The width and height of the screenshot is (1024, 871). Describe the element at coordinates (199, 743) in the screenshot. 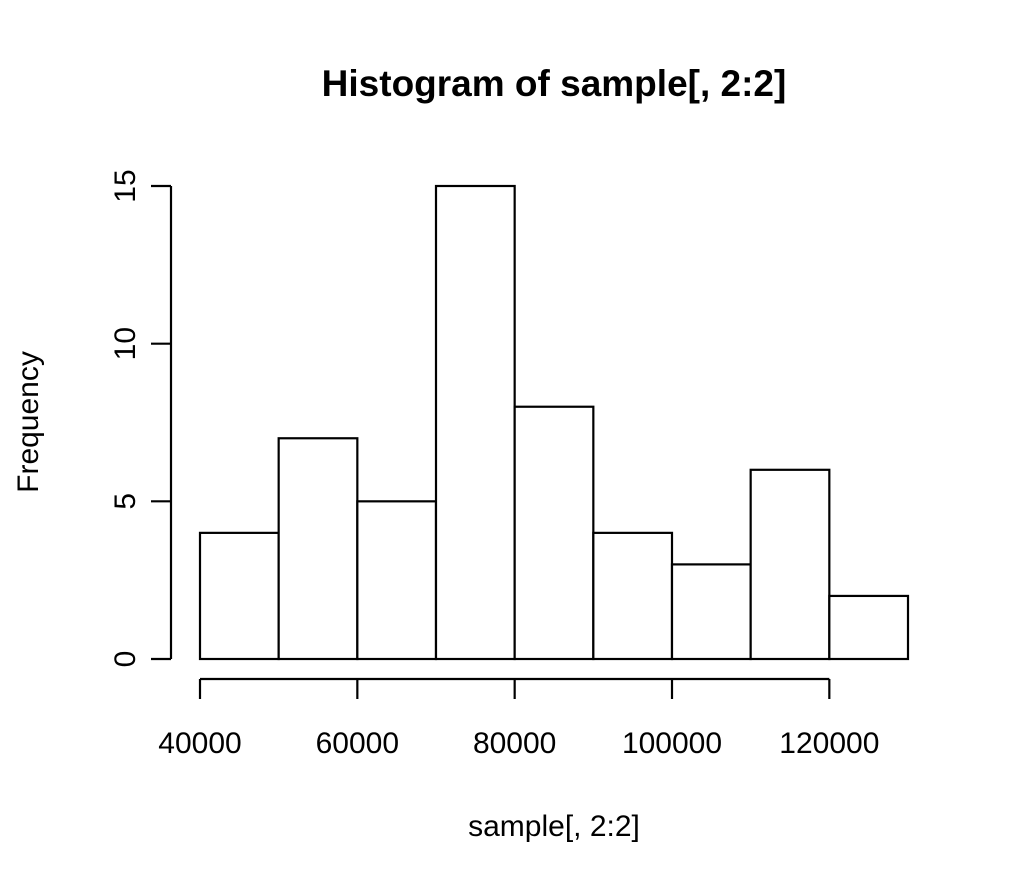

I see `x-tick-label: 40000` at that location.